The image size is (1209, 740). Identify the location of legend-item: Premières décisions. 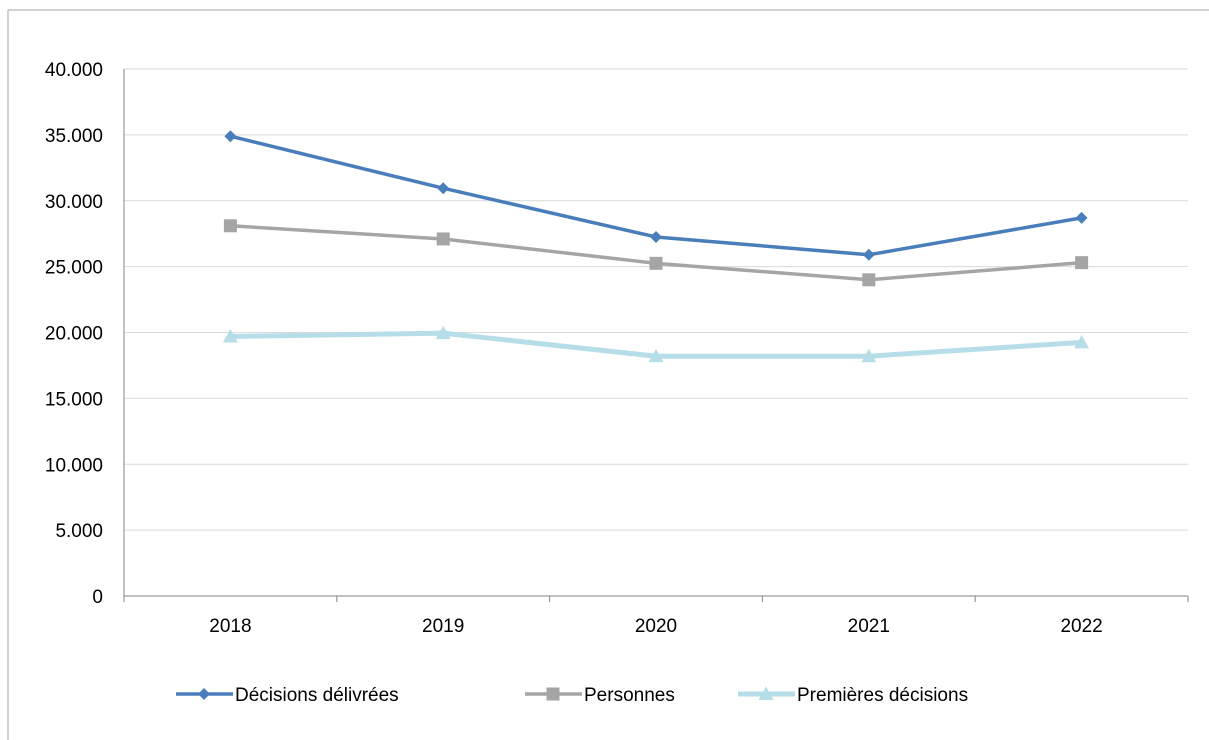
(853, 695).